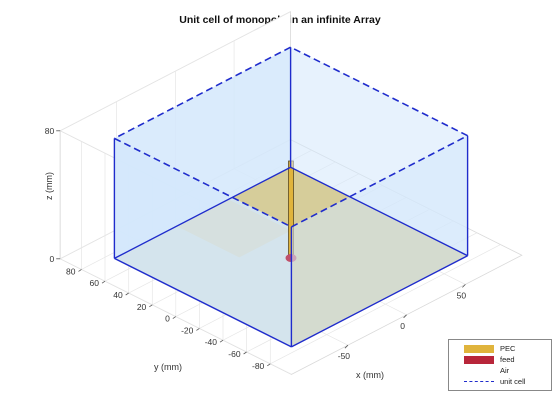 The height and width of the screenshot is (420, 560). What do you see at coordinates (402, 326) in the screenshot?
I see `x-tick-label-1: 0` at bounding box center [402, 326].